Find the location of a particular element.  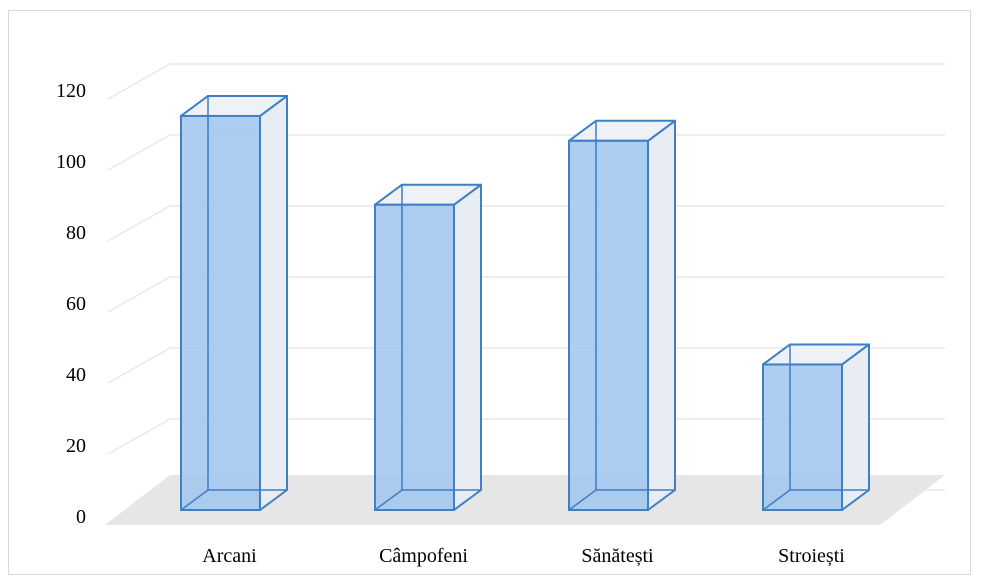

y-tick-label-0: 0 is located at coordinates (81, 517).